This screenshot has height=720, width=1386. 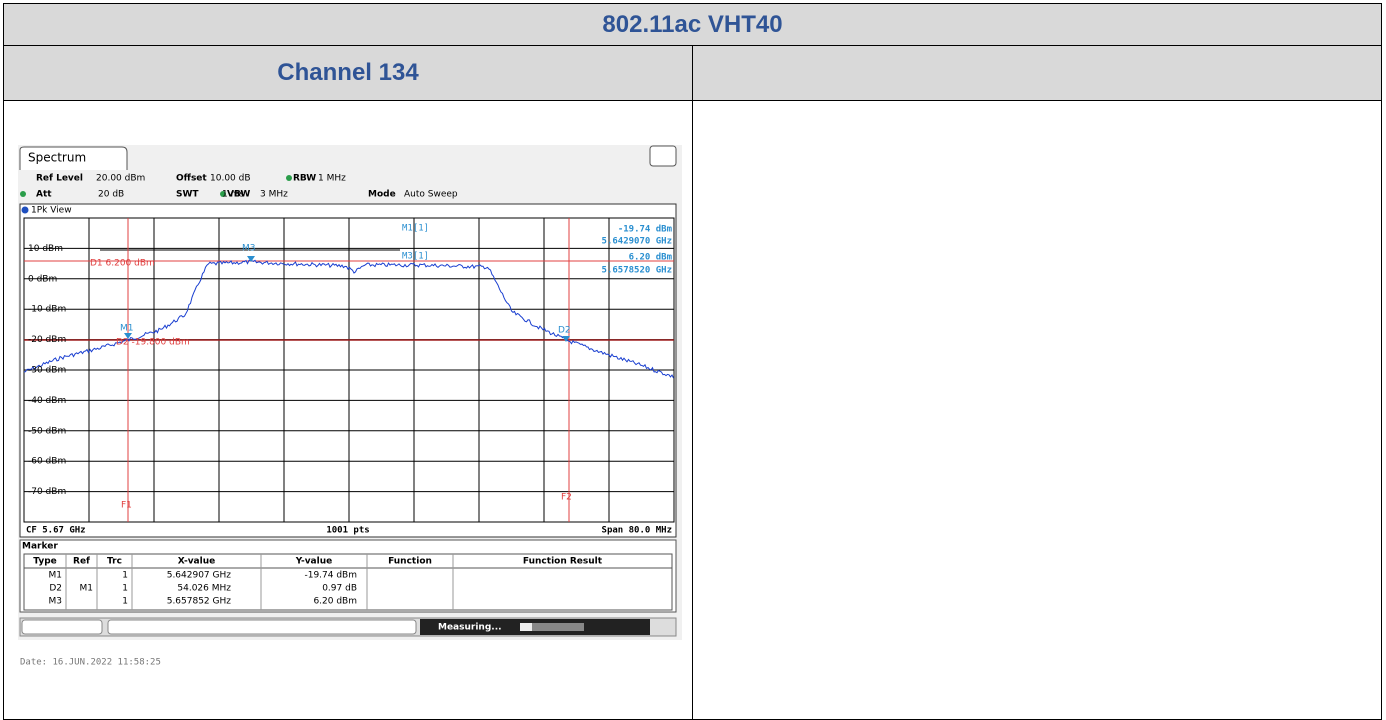 What do you see at coordinates (126, 506) in the screenshot?
I see `f1-label: F1` at bounding box center [126, 506].